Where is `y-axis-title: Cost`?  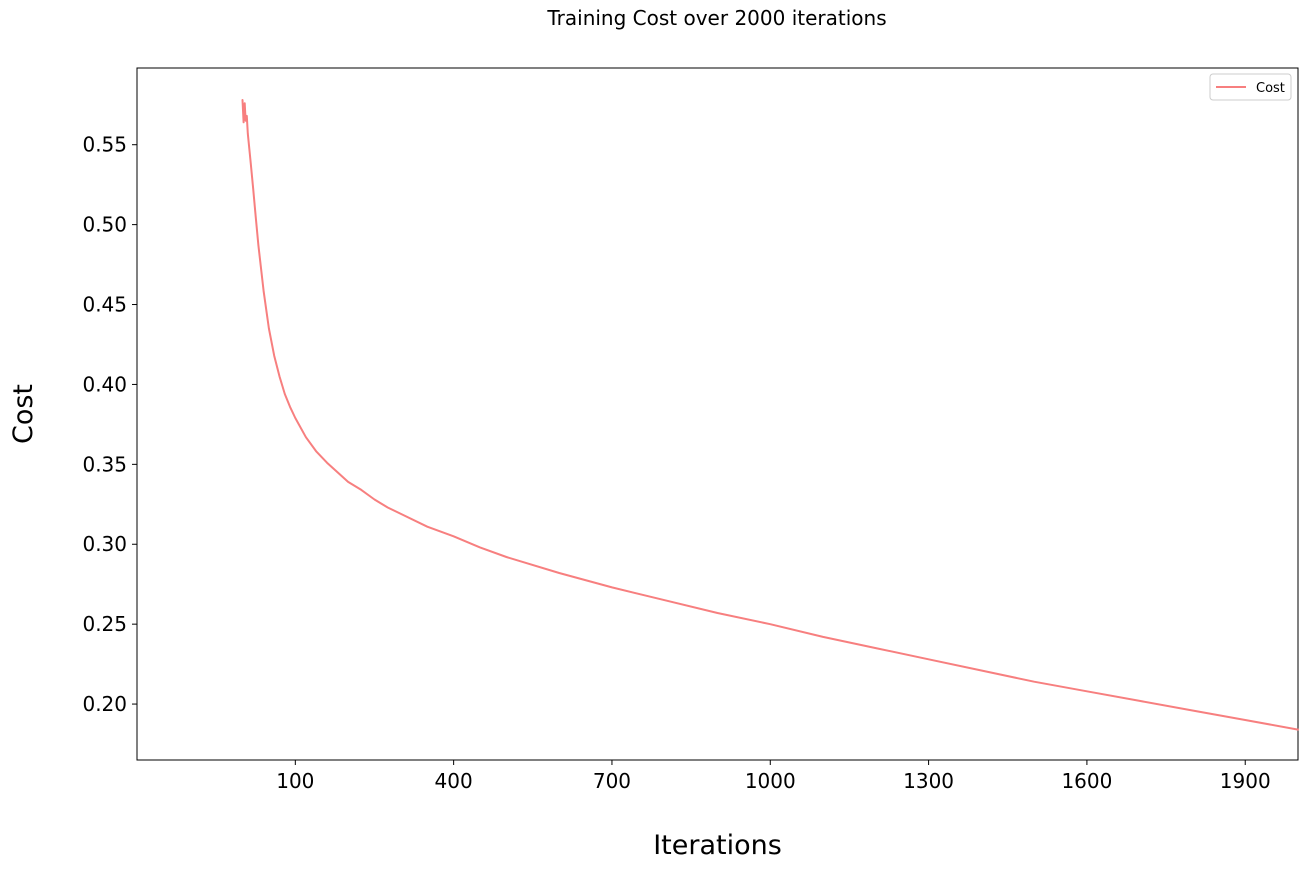
y-axis-title: Cost is located at coordinates (23, 414).